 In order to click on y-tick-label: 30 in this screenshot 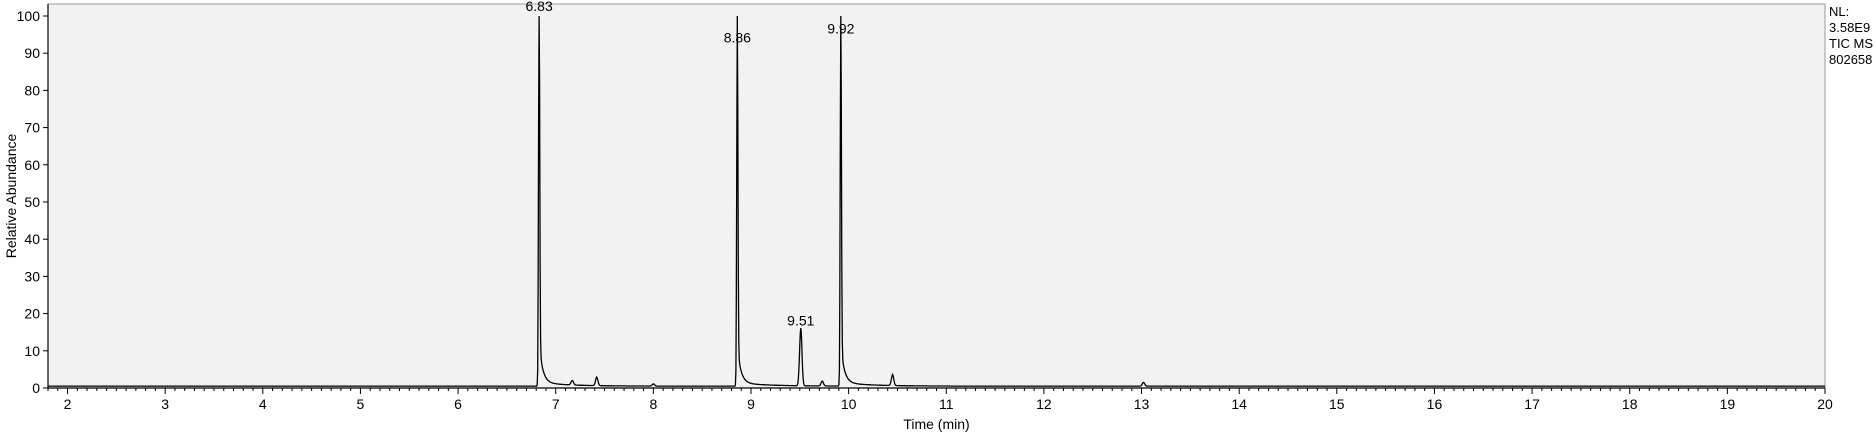, I will do `click(32, 276)`.